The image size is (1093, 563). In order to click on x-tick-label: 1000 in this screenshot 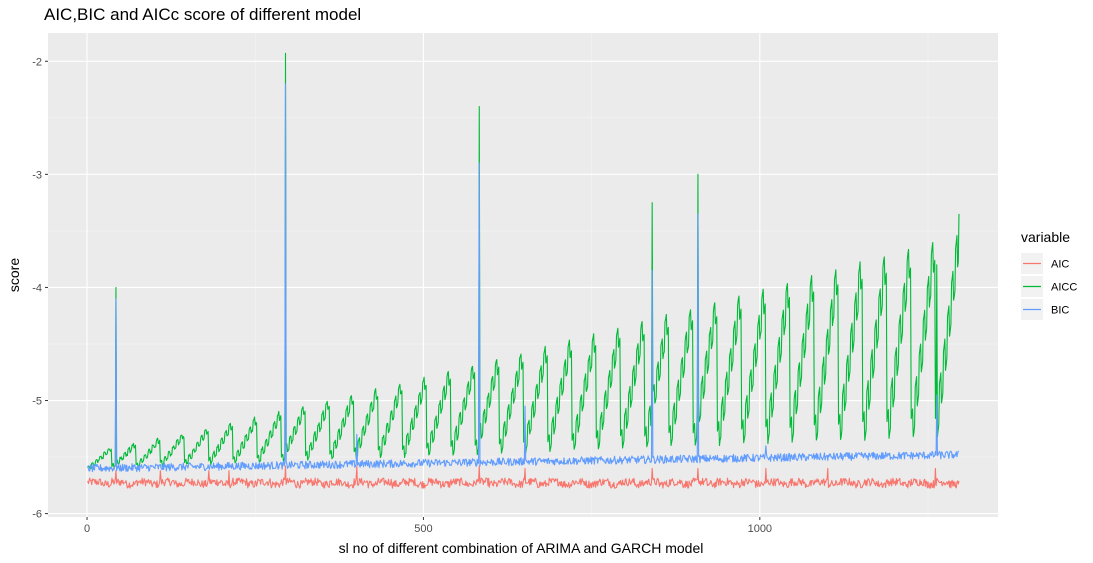, I will do `click(760, 529)`.